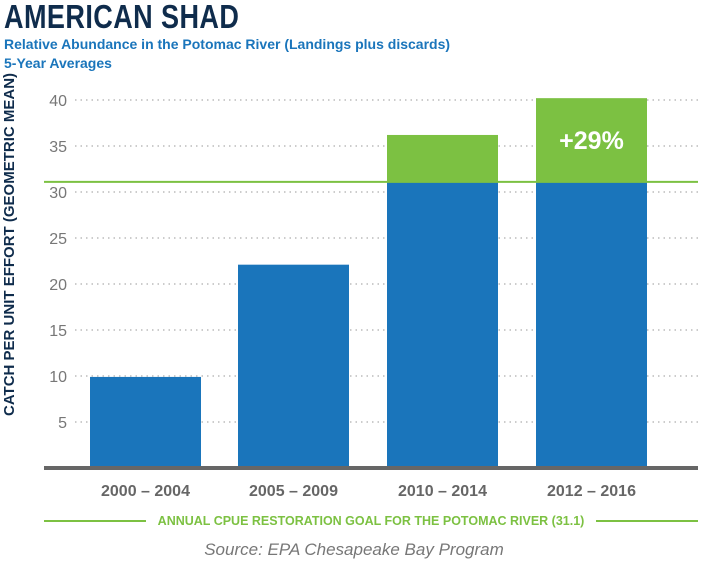 This screenshot has height=568, width=708. I want to click on x-tick-label: 2000 – 2004, so click(145, 491).